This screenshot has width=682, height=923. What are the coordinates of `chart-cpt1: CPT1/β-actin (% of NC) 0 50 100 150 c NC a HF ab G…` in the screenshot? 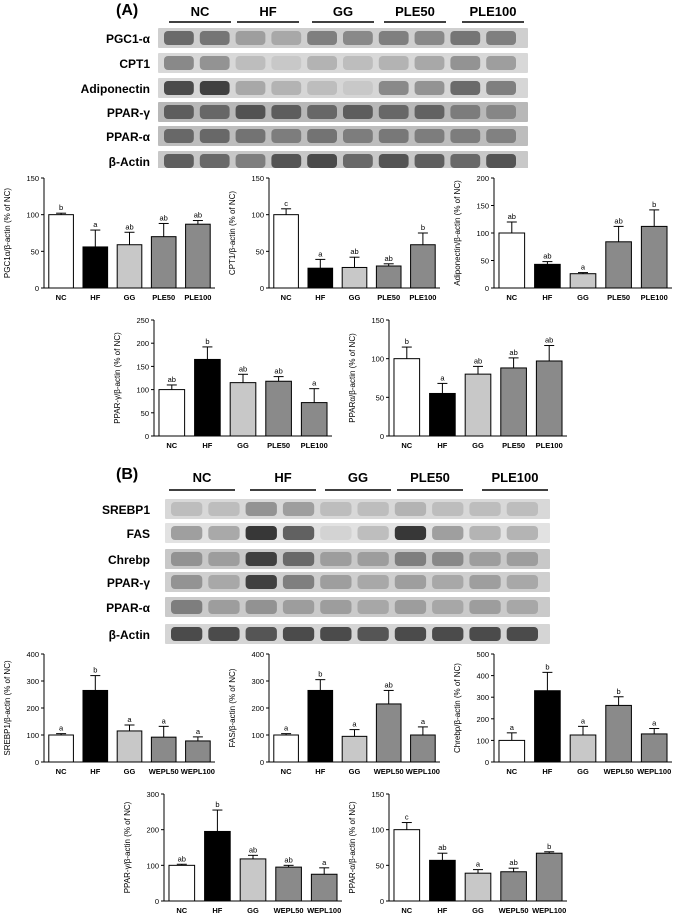 It's located at (334, 238).